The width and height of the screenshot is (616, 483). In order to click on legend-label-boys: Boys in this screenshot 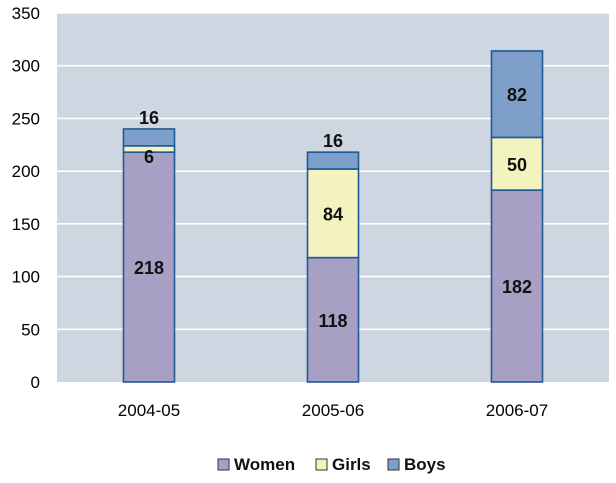, I will do `click(425, 464)`.